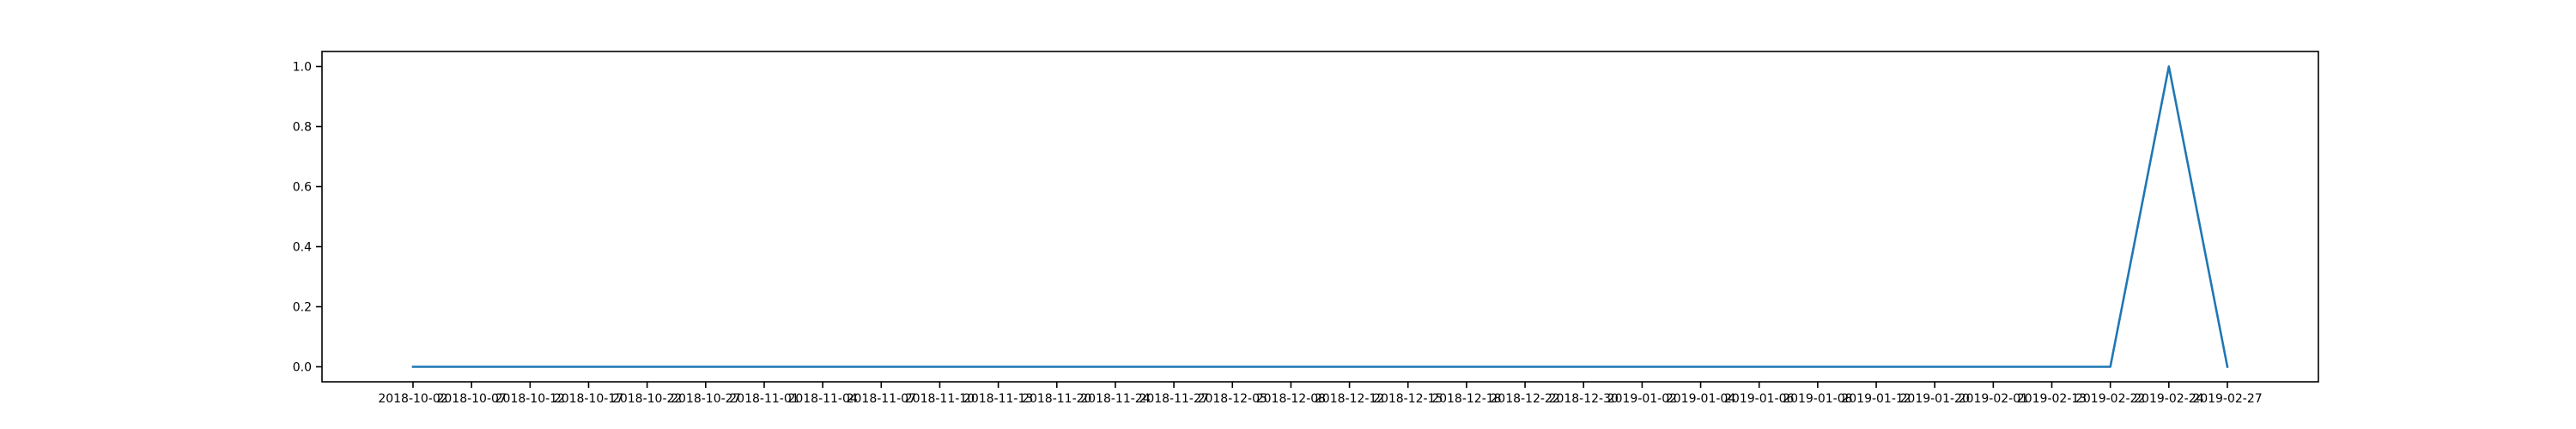  What do you see at coordinates (705, 399) in the screenshot?
I see `x-tick-label: 2018-10-27` at bounding box center [705, 399].